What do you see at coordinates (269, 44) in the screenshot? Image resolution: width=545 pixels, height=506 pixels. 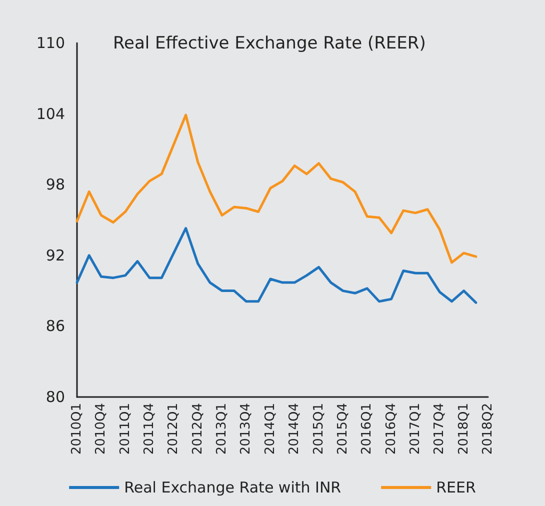 I see `chart-title: Real Effective Exchange Rate (REER)` at bounding box center [269, 44].